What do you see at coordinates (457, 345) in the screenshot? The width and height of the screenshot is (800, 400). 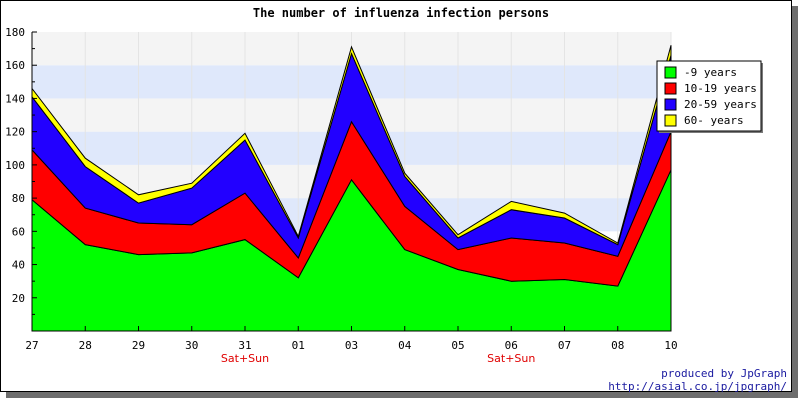 I see `x-tick-label: 05` at bounding box center [457, 345].